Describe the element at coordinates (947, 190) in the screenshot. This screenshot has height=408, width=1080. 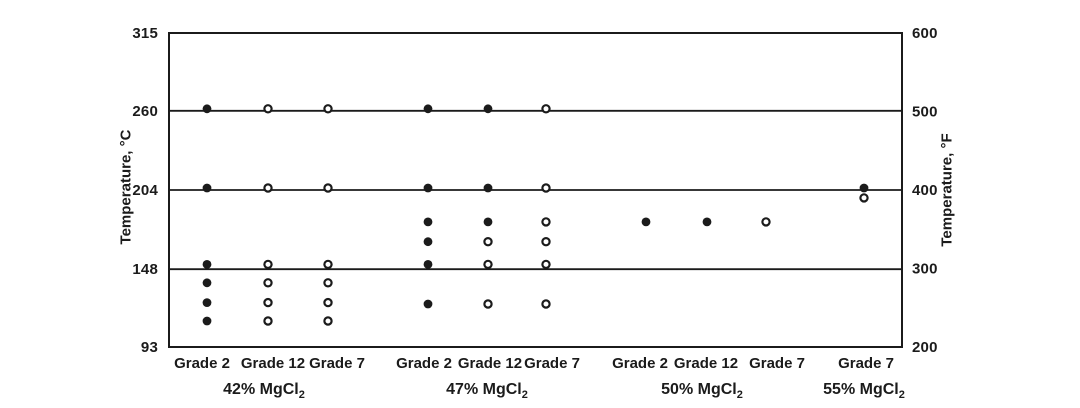
I see `y-axis-label-fahrenheit: Temperature, °F` at that location.